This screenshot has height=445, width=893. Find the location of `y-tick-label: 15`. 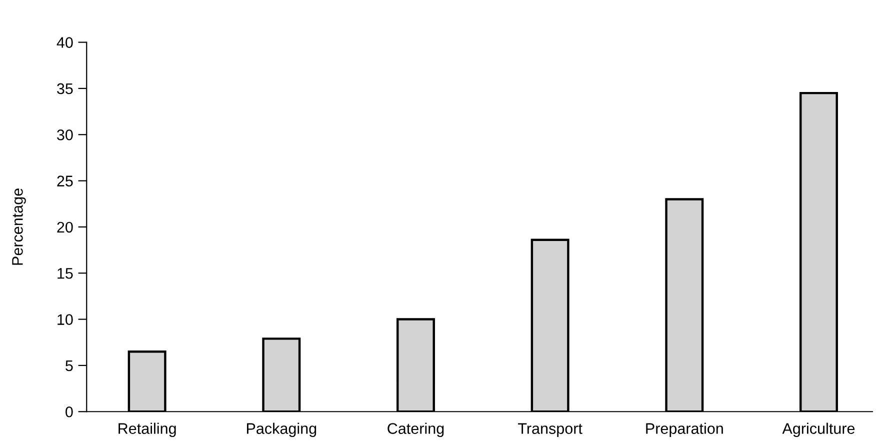

y-tick-label: 15 is located at coordinates (65, 273).